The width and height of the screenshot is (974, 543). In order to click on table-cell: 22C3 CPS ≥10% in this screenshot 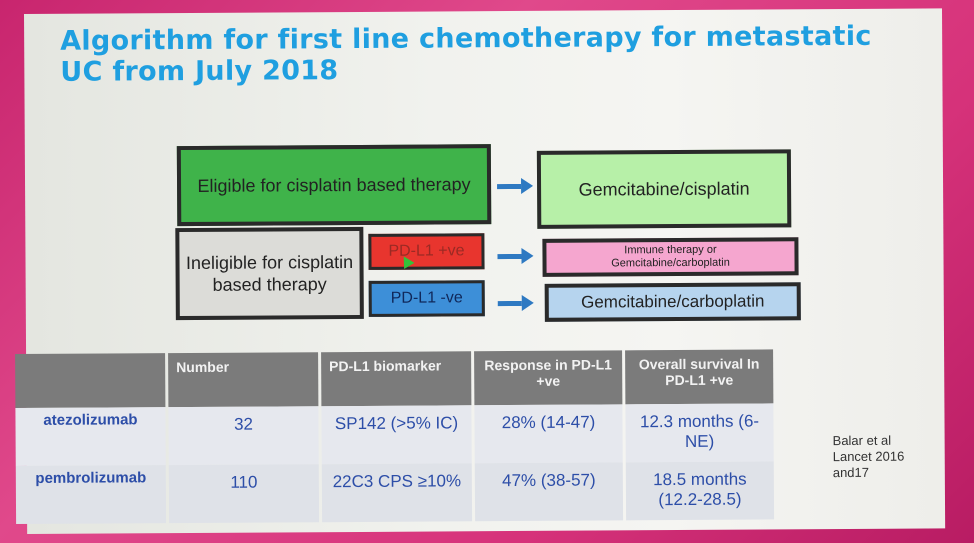, I will do `click(397, 493)`.